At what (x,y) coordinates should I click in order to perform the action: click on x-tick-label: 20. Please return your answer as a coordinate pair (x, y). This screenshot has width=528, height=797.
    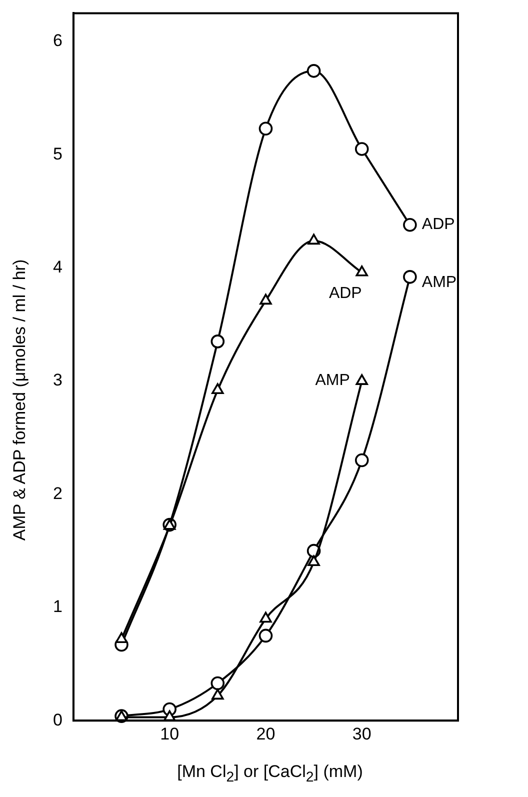
    Looking at the image, I should click on (266, 734).